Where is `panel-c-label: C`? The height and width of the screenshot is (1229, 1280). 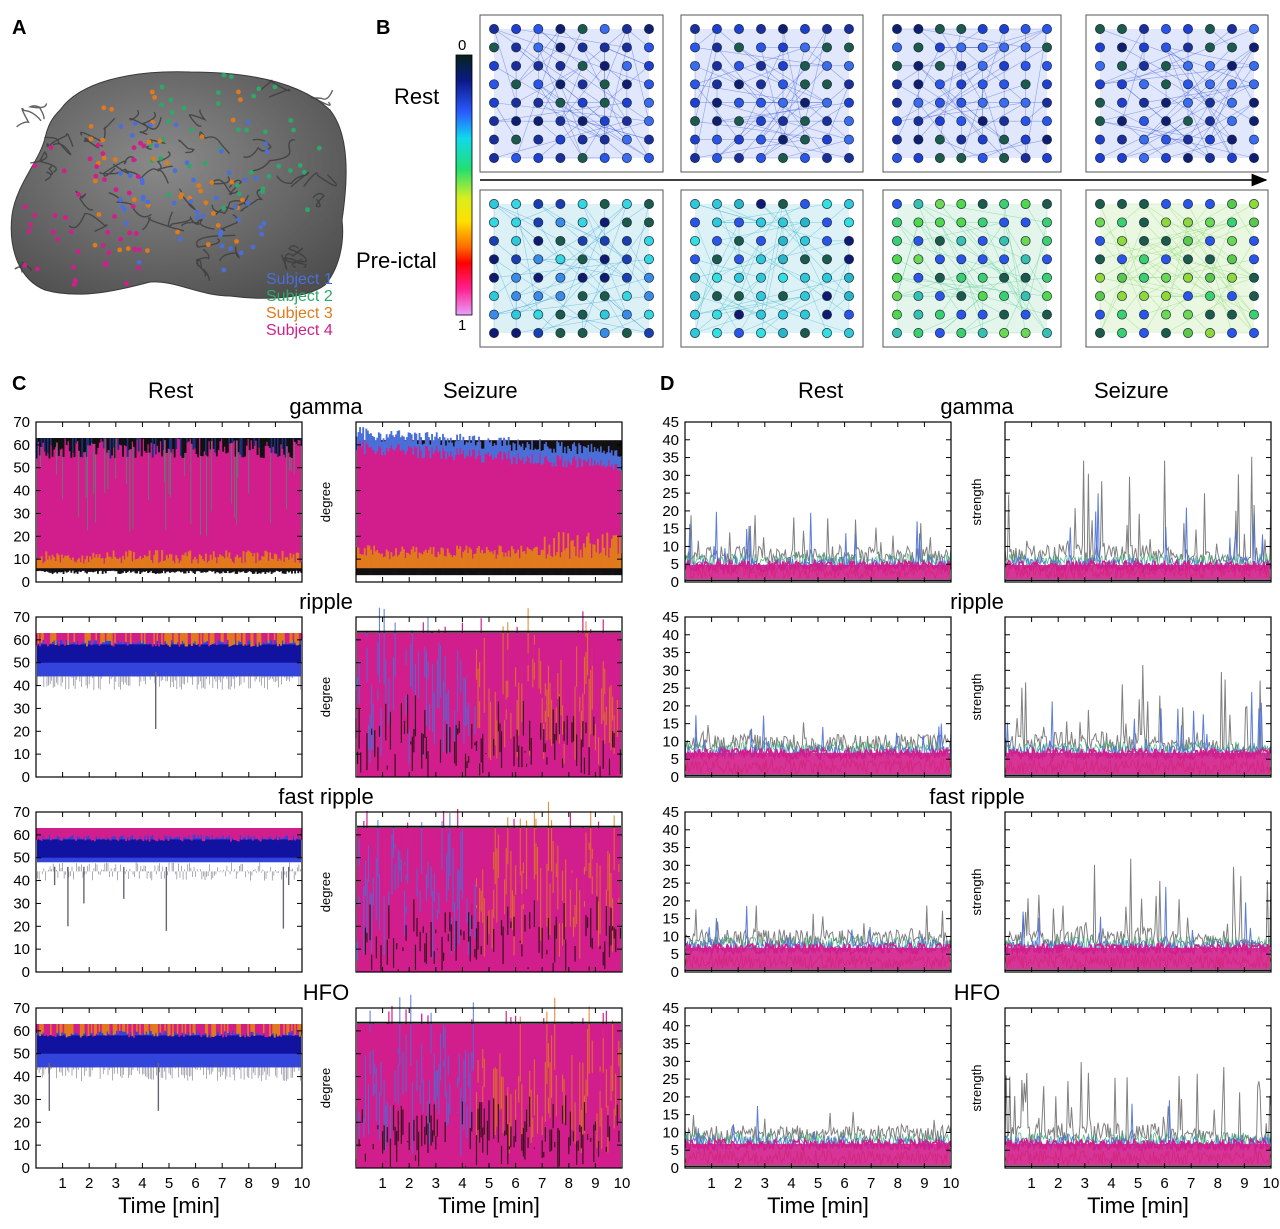
panel-c-label: C is located at coordinates (19, 384).